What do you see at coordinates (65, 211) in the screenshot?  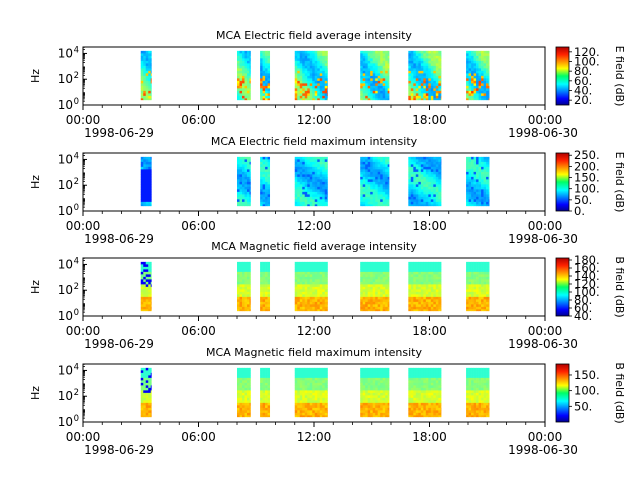 I see `y-tick-label: 10` at bounding box center [65, 211].